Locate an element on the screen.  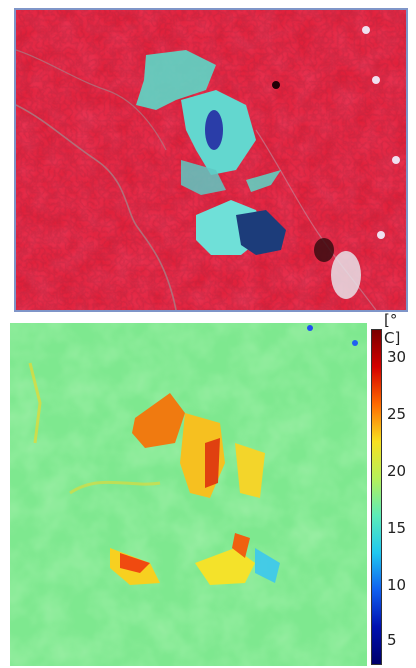
colorbar-tick: 25 is located at coordinates (397, 414).